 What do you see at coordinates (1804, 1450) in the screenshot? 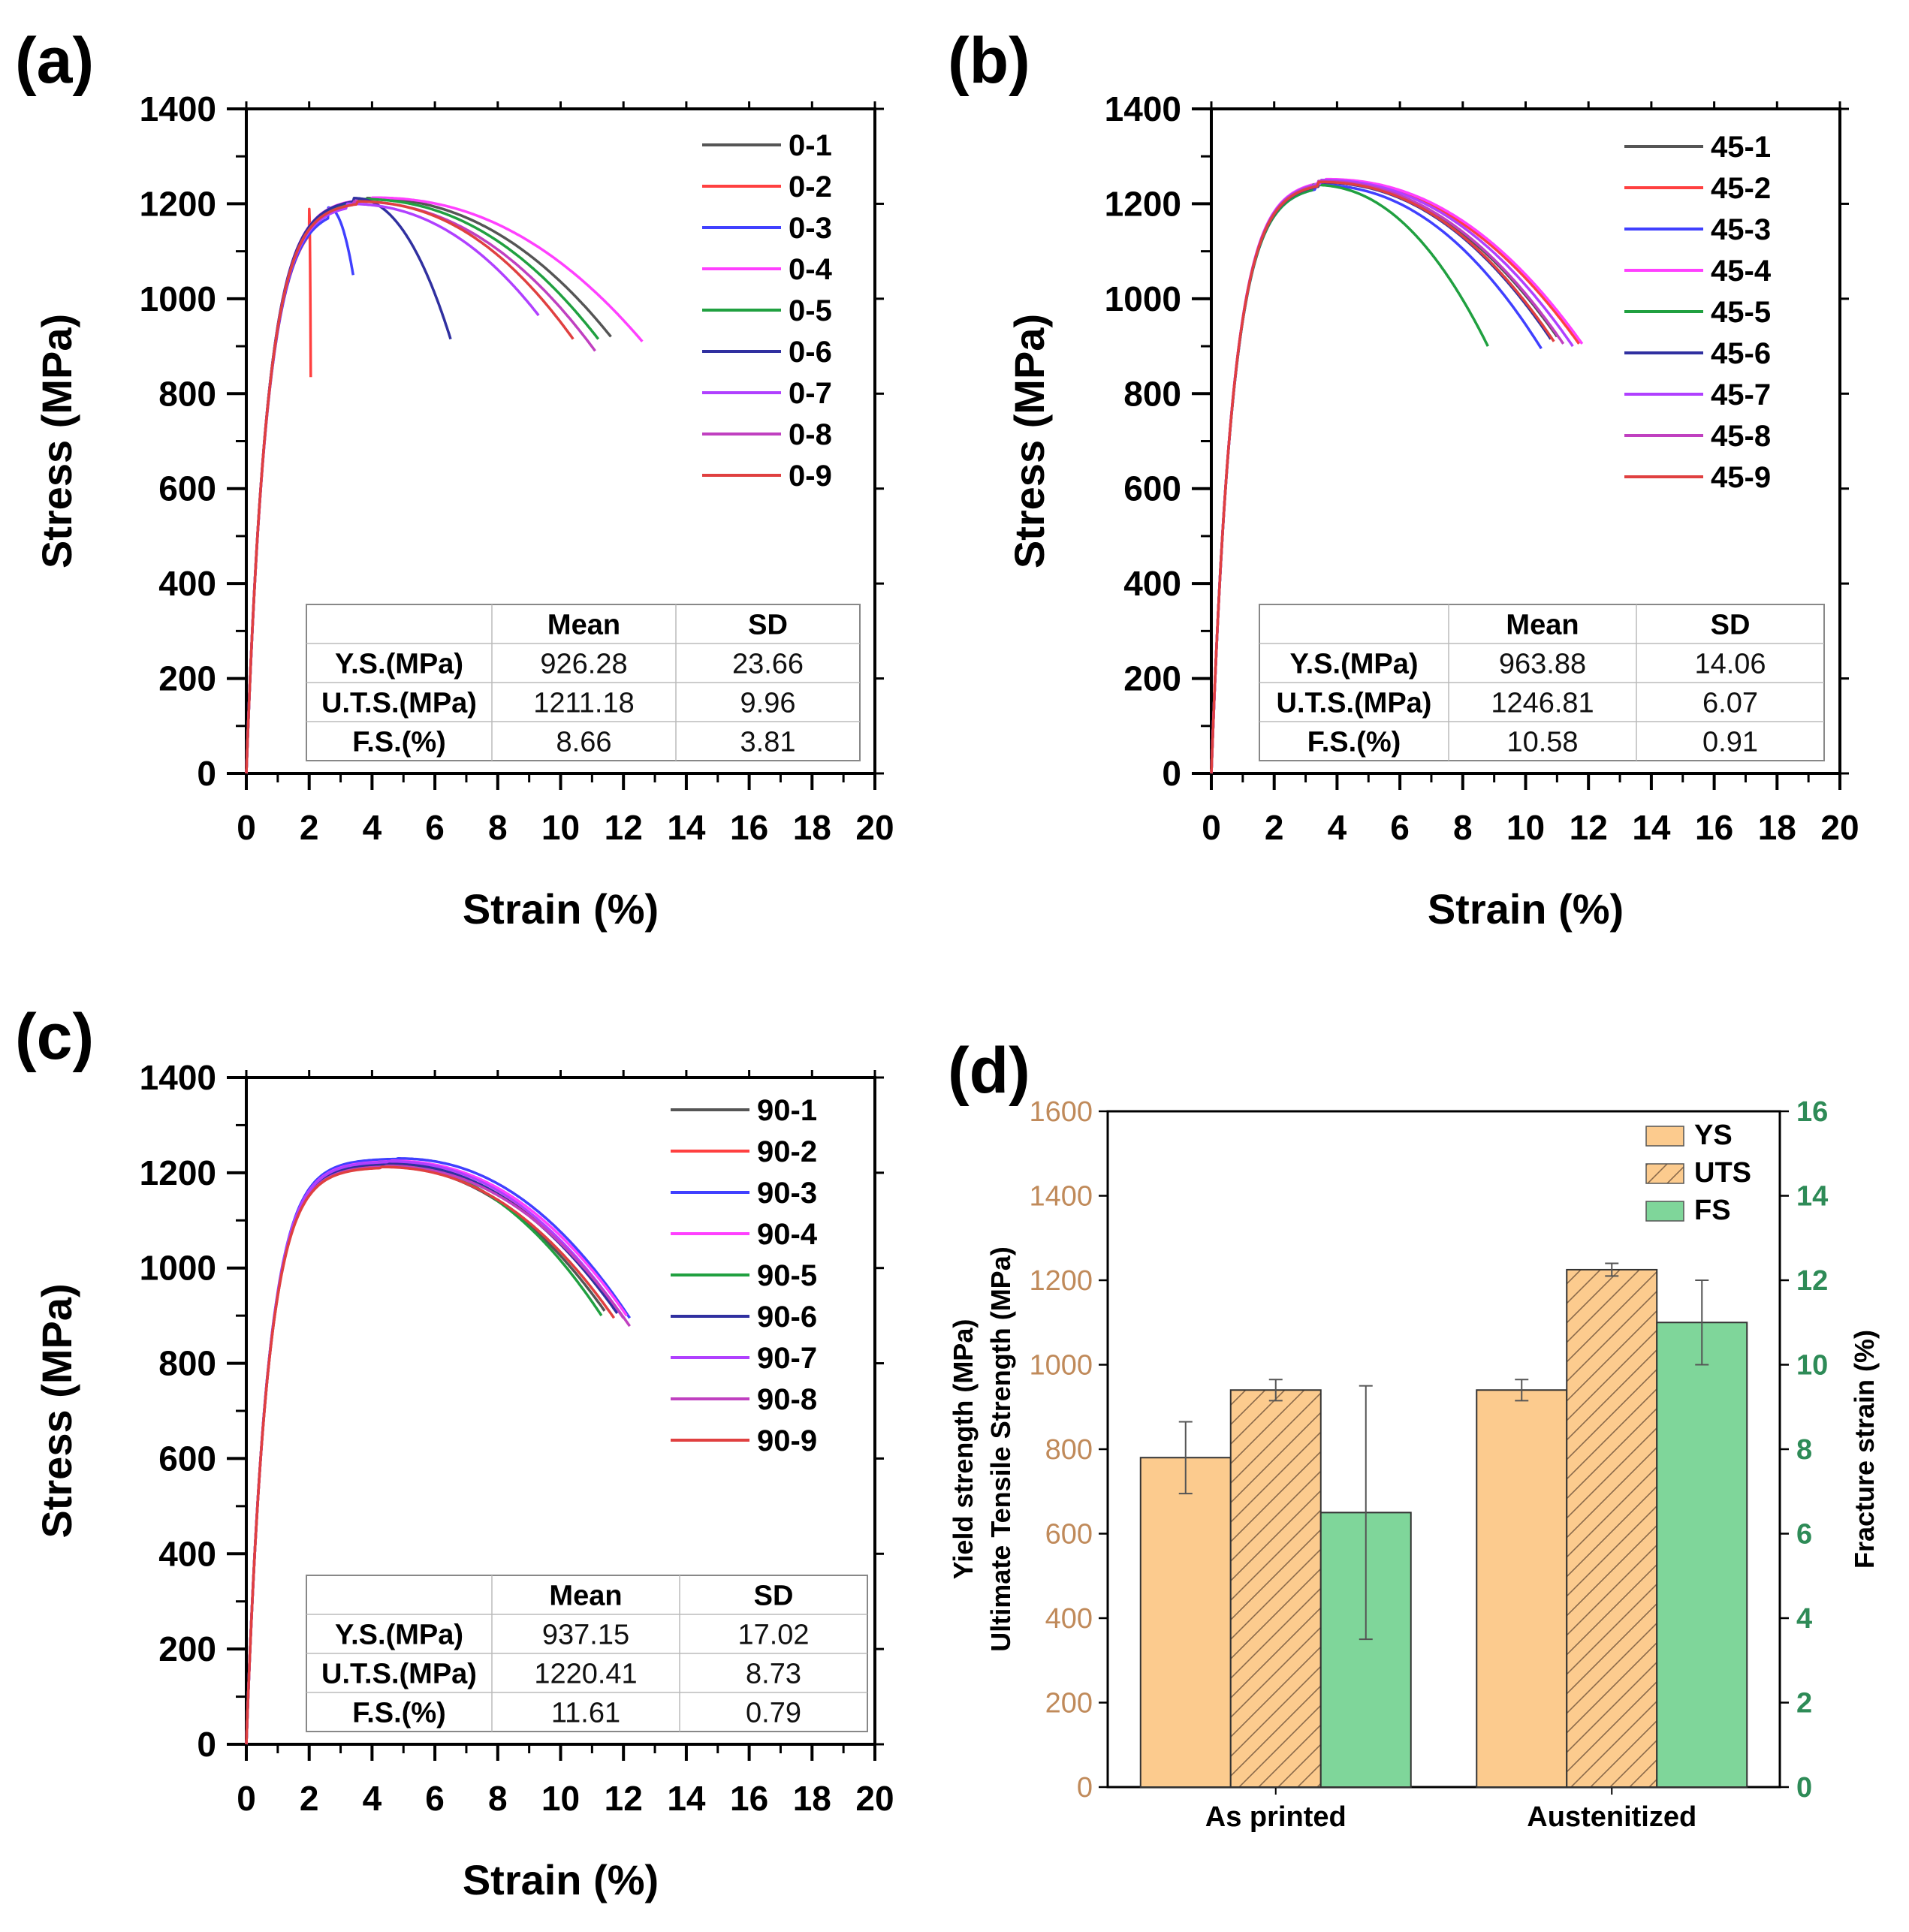
I see `y-right-tick-label: 8` at bounding box center [1804, 1450].